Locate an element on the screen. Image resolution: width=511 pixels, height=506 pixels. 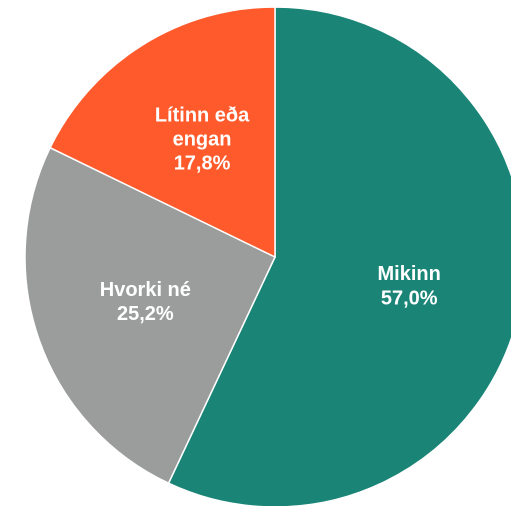
slice-label: Lítinn eða engan is located at coordinates (202, 128).